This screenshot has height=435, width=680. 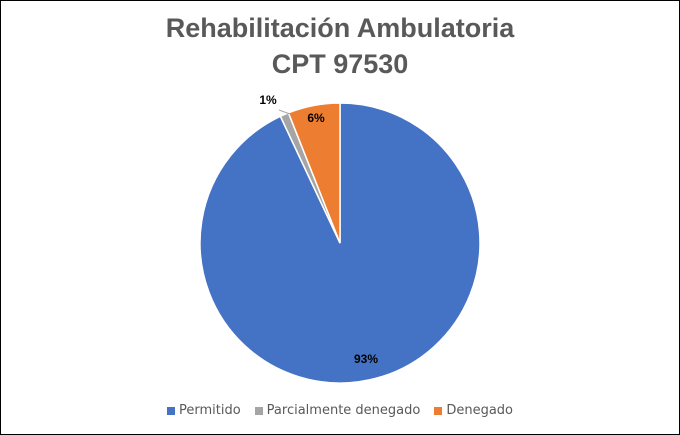 I want to click on chart-legend: Permitido Parcialmente denegado Denegado, so click(x=340, y=410).